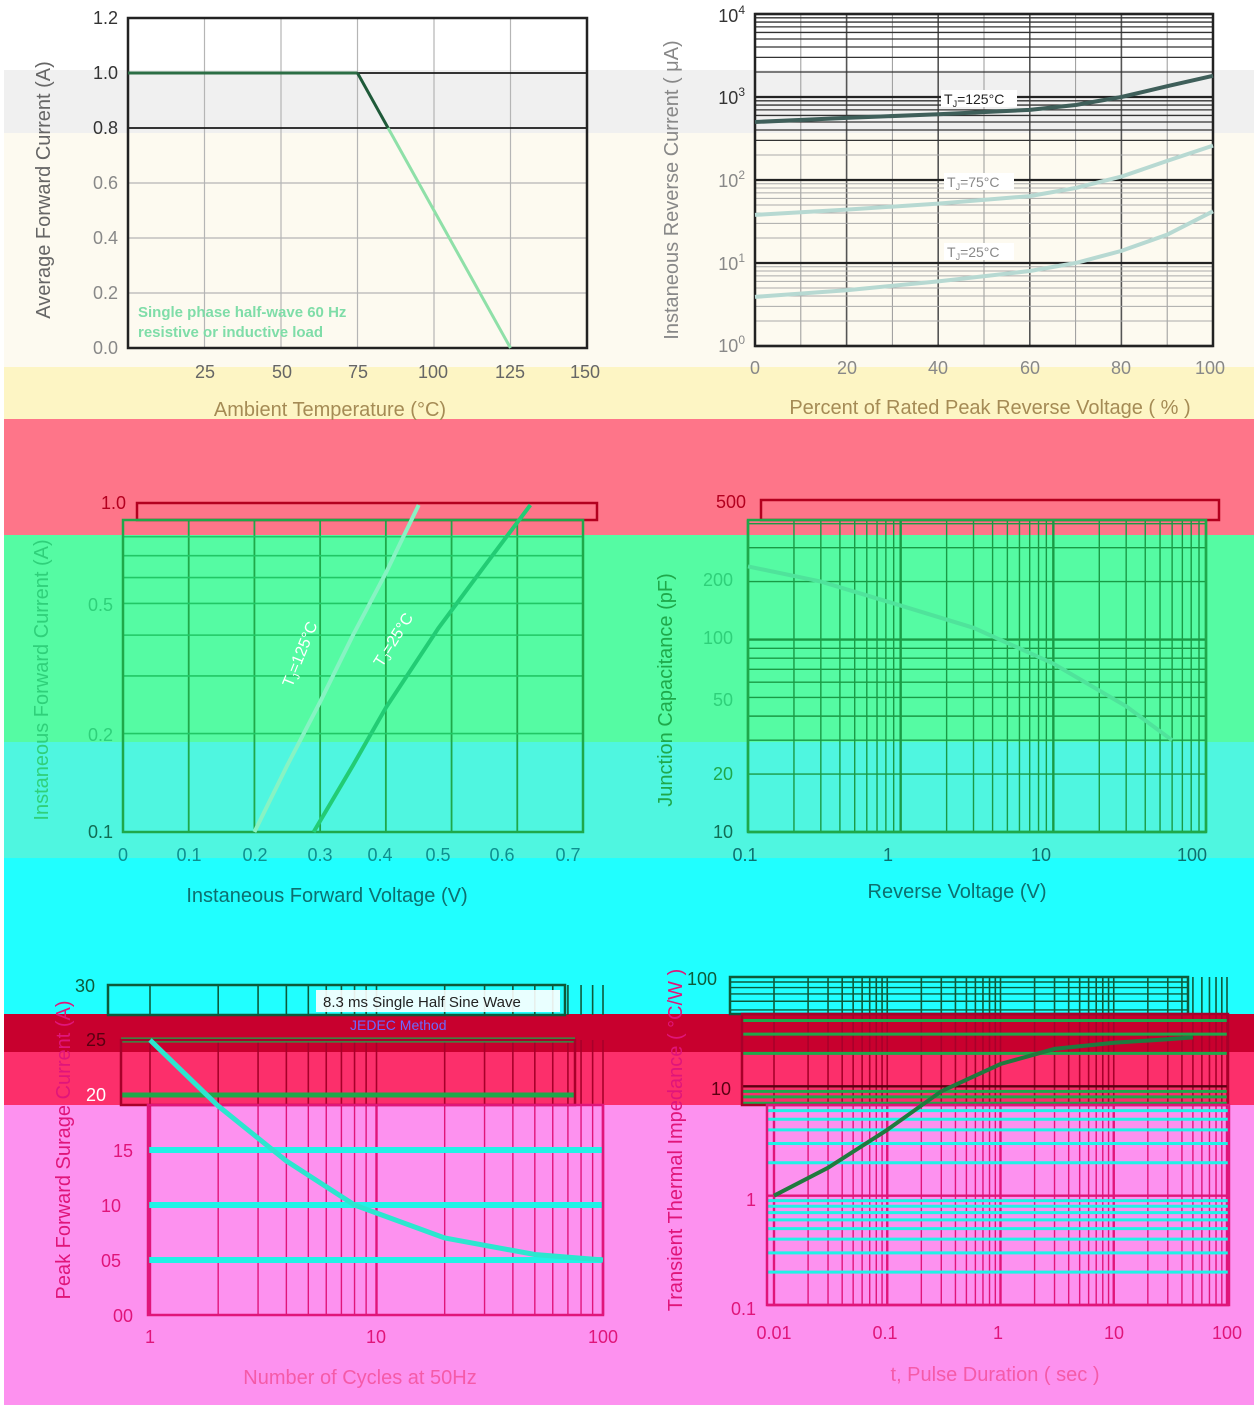 The width and height of the screenshot is (1257, 1407). I want to click on annotation-line: 8.3 ms Single Half Sine Wave, so click(422, 1002).